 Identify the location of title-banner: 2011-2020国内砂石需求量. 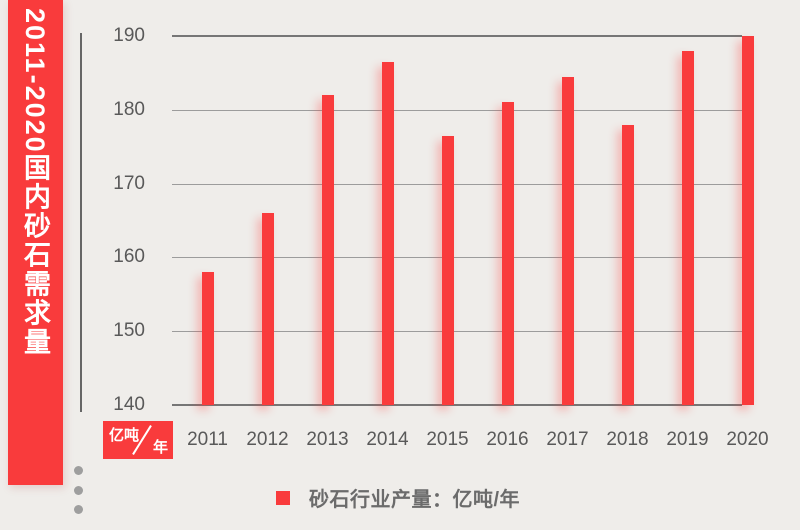
(35, 242).